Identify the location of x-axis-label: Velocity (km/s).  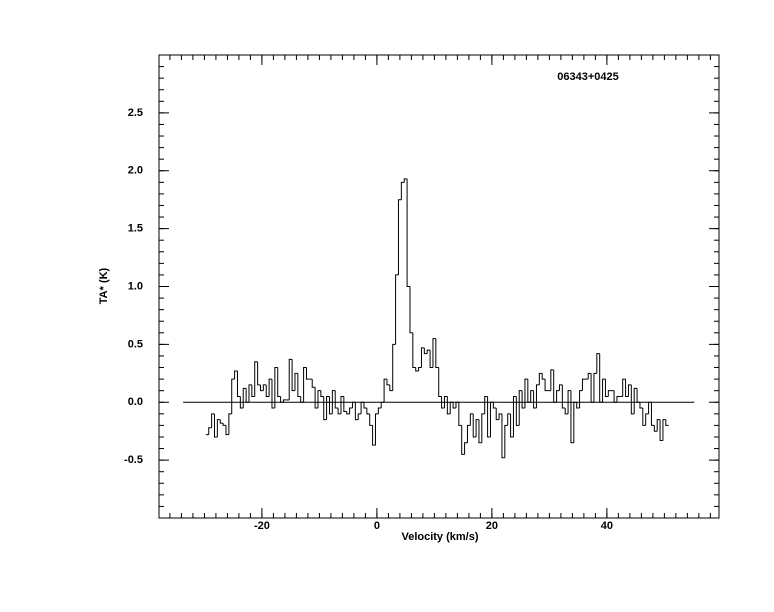
(439, 537).